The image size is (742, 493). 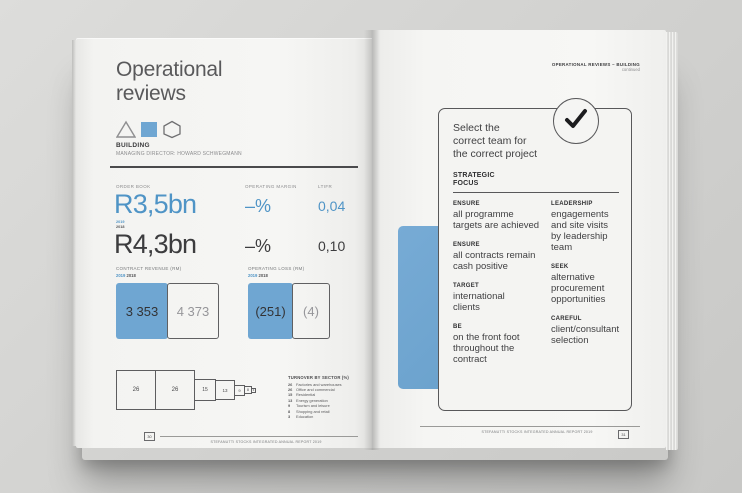 What do you see at coordinates (490, 141) in the screenshot?
I see `callout-line2: correct team for` at bounding box center [490, 141].